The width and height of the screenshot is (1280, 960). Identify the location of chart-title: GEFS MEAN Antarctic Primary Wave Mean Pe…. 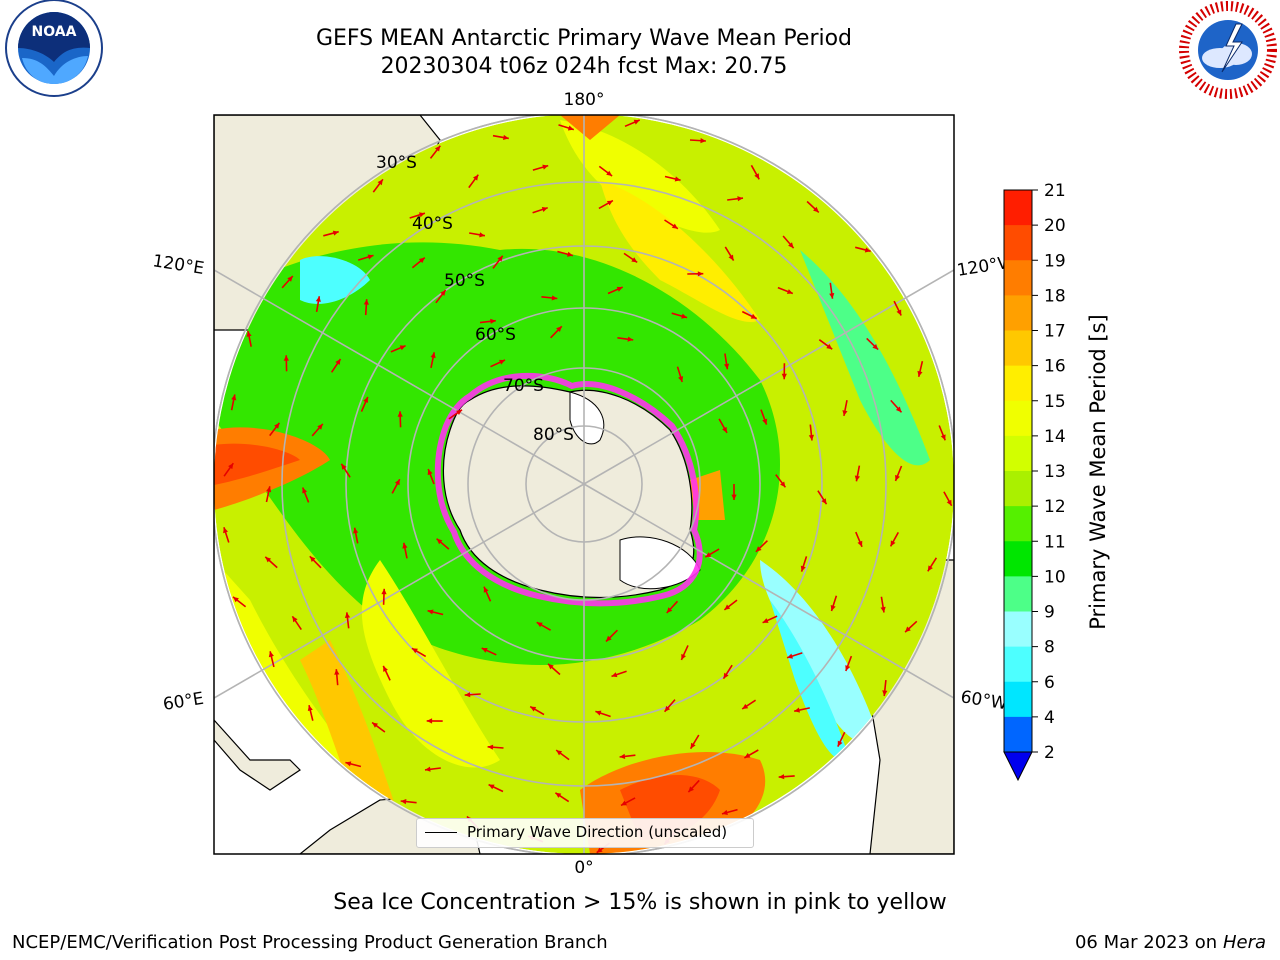
(584, 38).